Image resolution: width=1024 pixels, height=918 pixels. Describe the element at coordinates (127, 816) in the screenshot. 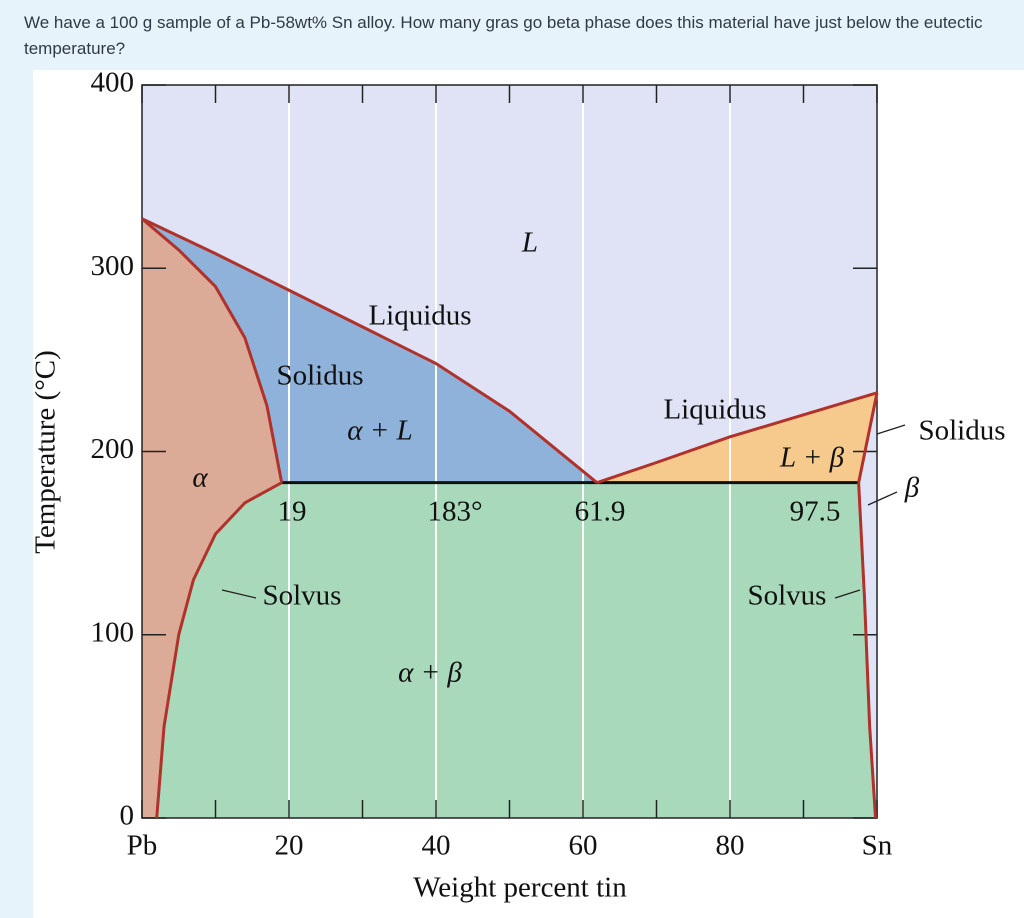

I see `y-tick-label: 0` at that location.